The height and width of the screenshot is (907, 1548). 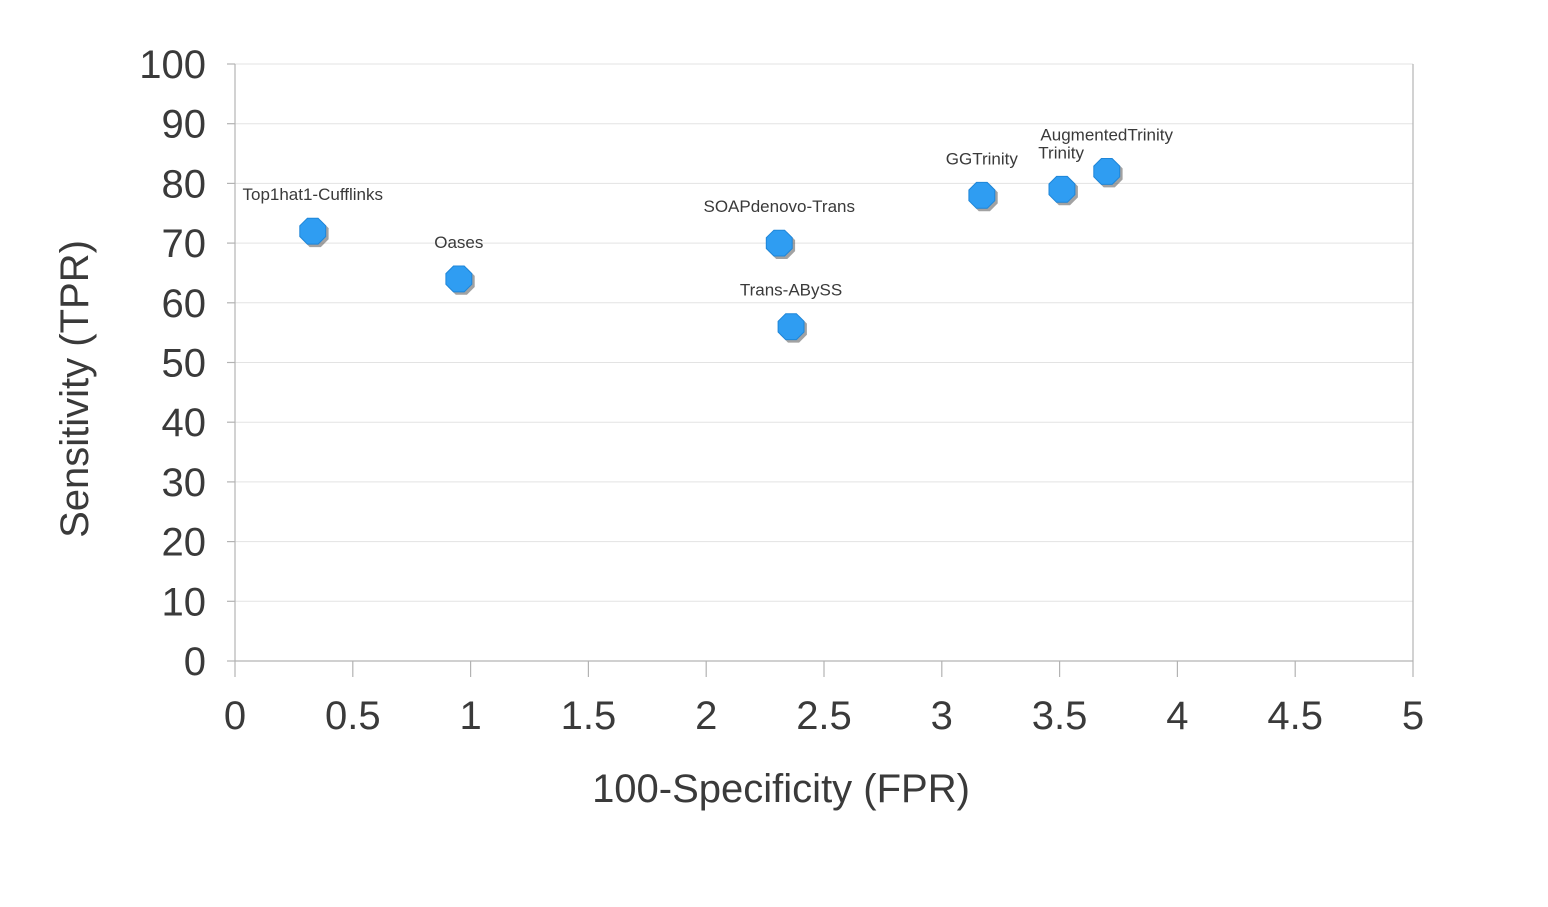 I want to click on point-trinity, so click(x=1062, y=189).